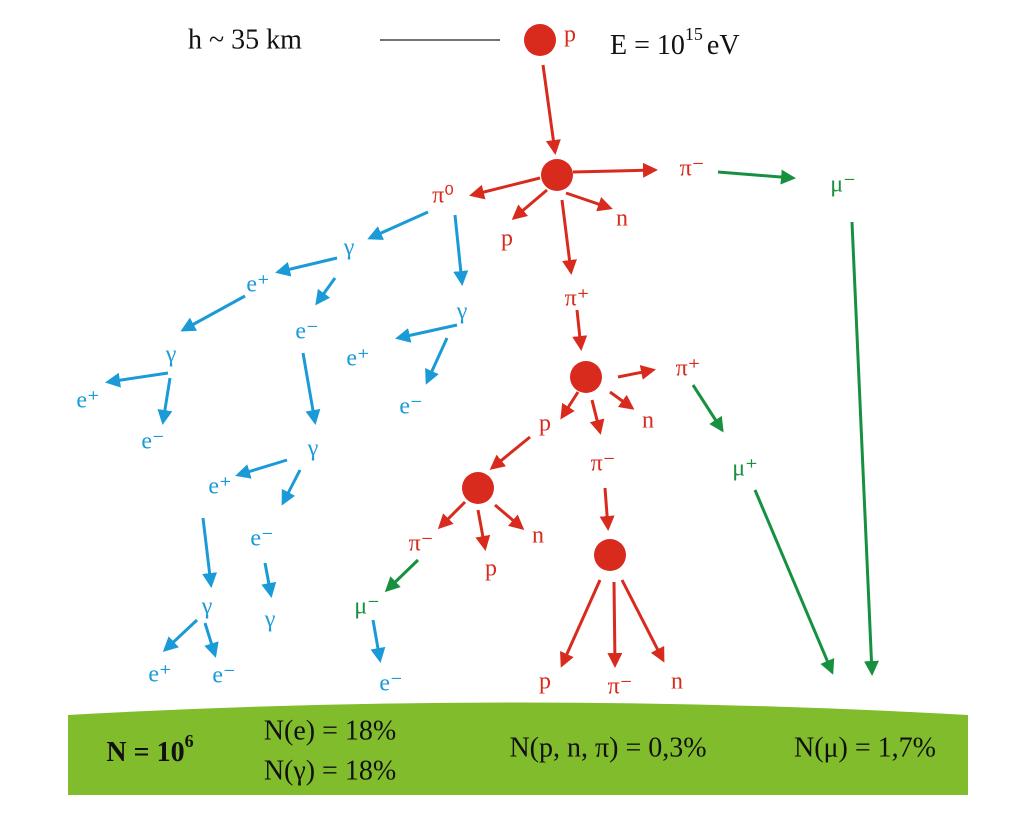  What do you see at coordinates (694, 34) in the screenshot?
I see `energy-exponent: 15` at bounding box center [694, 34].